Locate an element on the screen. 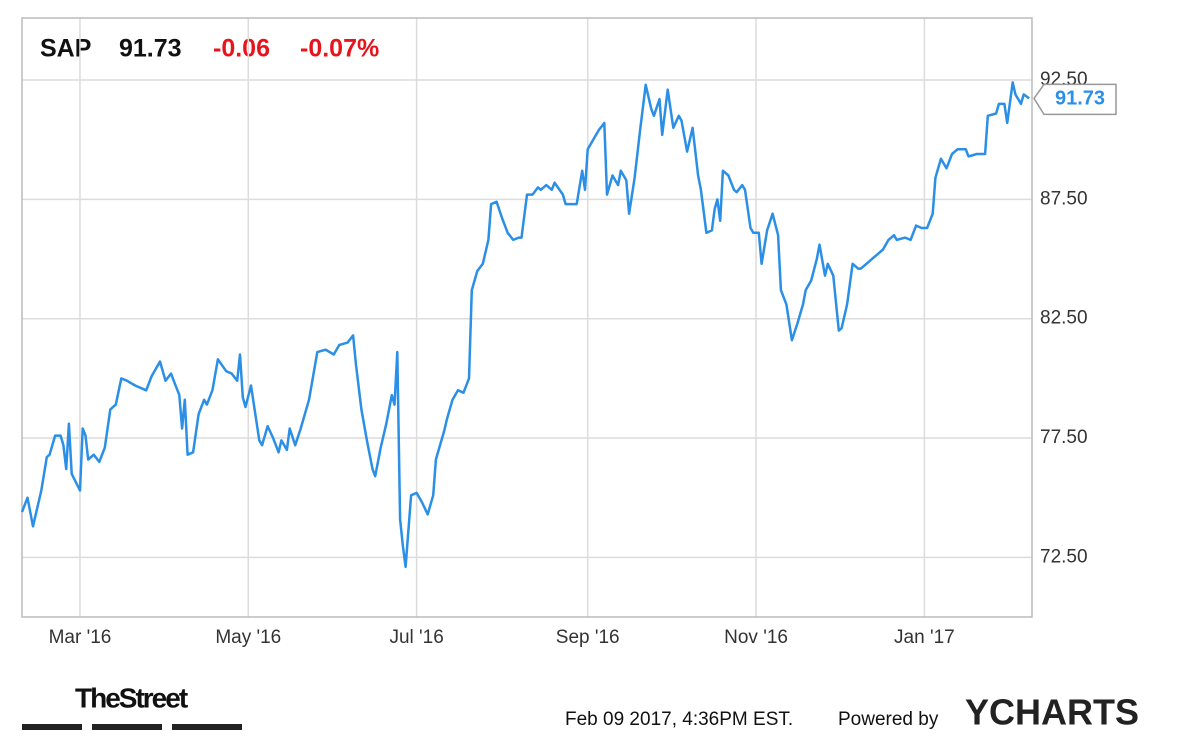  price: 91.73 is located at coordinates (150, 49).